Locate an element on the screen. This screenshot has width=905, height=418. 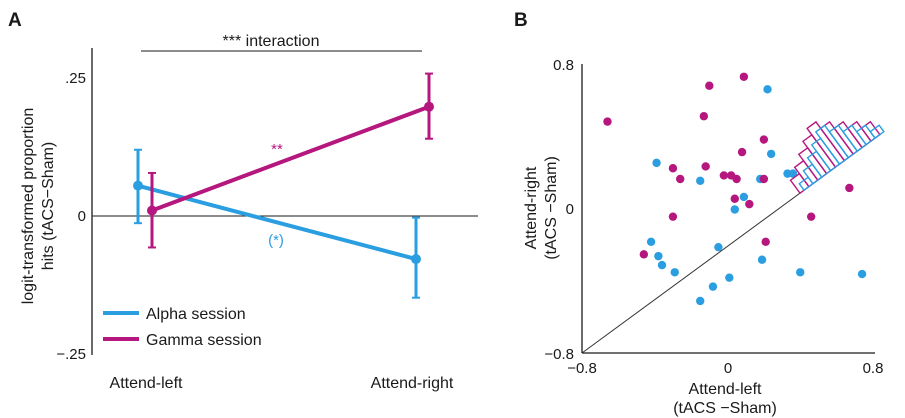
panel-a-ytick-zero: 0 is located at coordinates (82, 216).